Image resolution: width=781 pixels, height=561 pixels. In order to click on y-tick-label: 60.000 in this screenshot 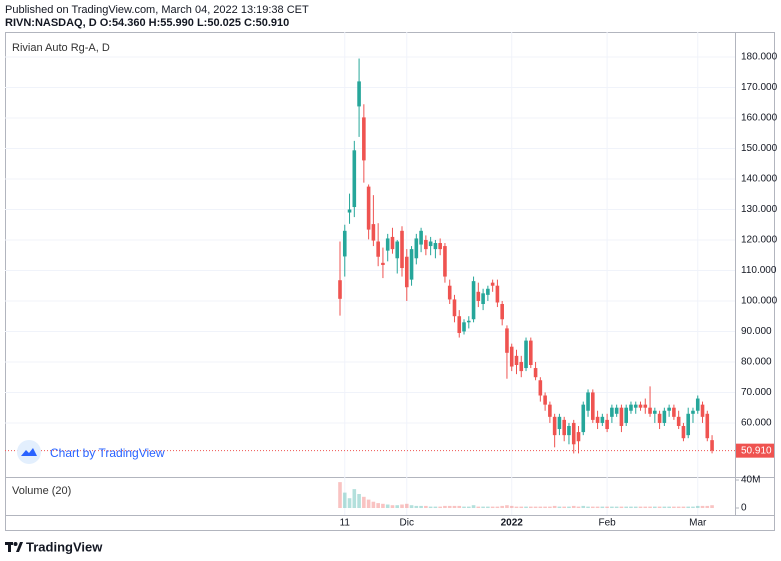, I will do `click(756, 423)`.